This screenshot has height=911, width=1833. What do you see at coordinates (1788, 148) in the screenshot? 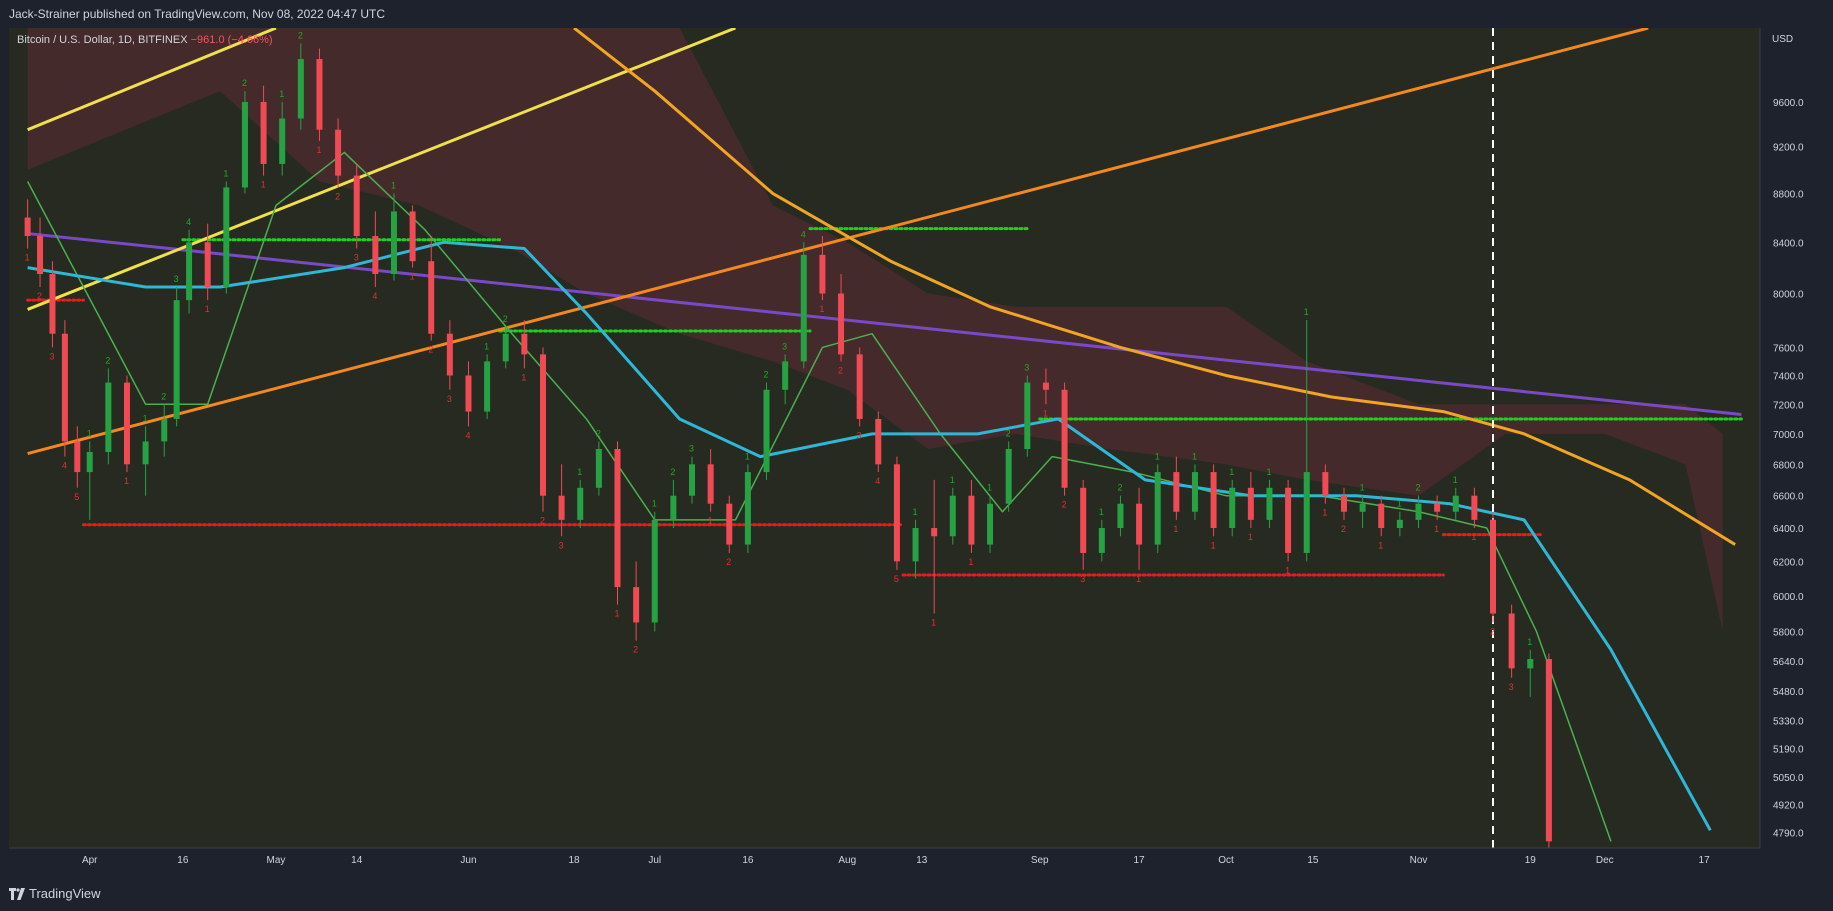
I see `price-tick-label: 9200.0` at bounding box center [1788, 148].